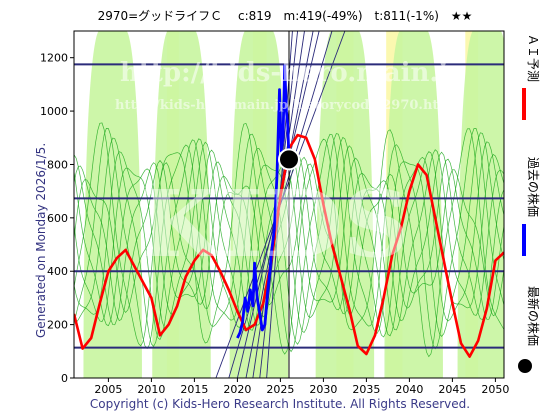  Describe the element at coordinates (533, 316) in the screenshot. I see `legend-label-latest-price: 最新の株価` at that location.